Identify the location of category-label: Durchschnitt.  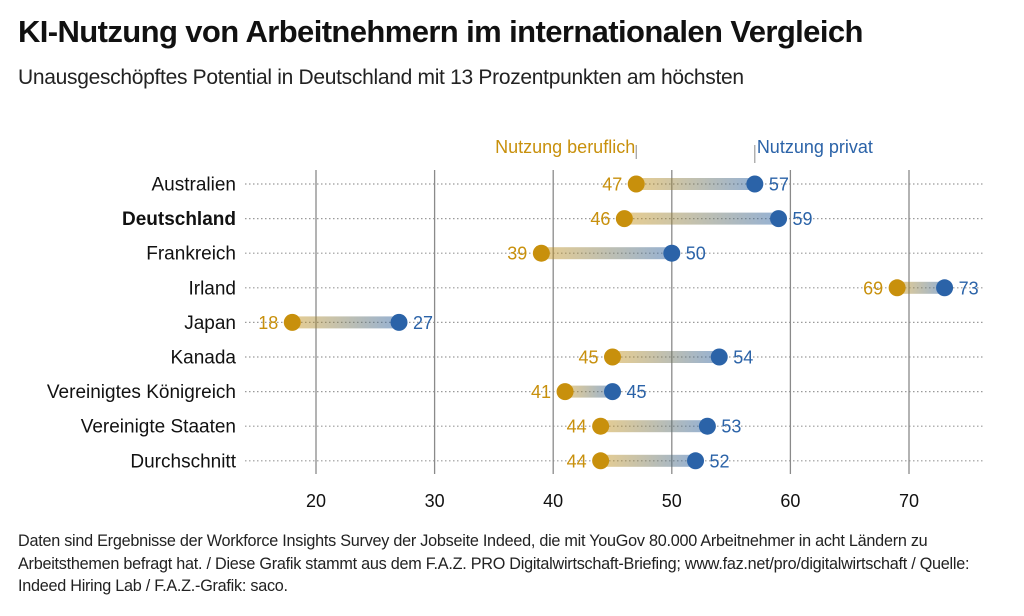
(183, 461).